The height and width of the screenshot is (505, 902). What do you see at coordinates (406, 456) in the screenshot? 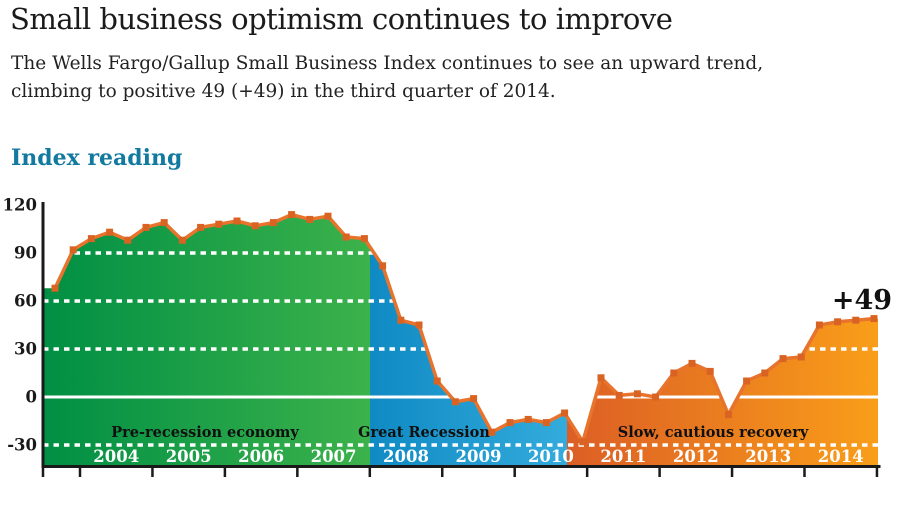
I see `x-axis-year-label: 2008` at bounding box center [406, 456].